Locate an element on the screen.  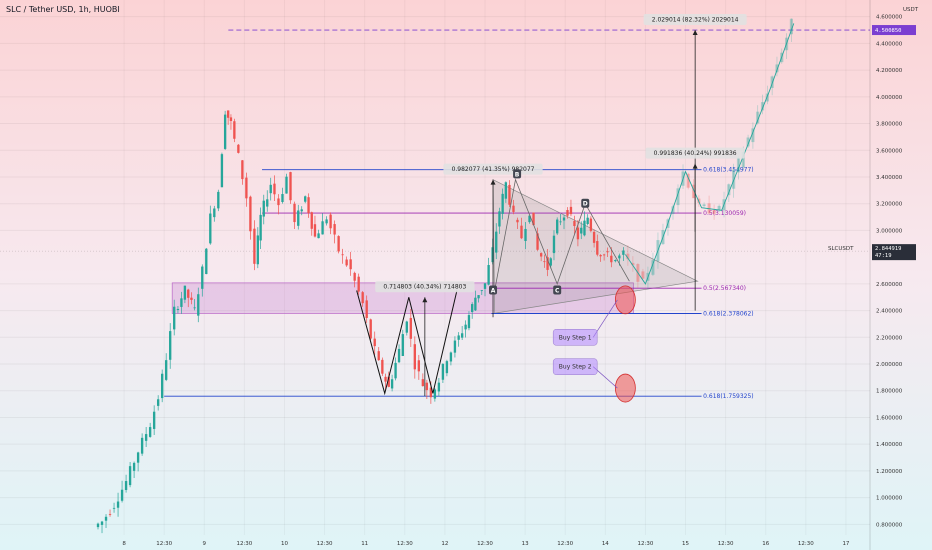
y-tick-label: 2.200000 is located at coordinates (889, 338).